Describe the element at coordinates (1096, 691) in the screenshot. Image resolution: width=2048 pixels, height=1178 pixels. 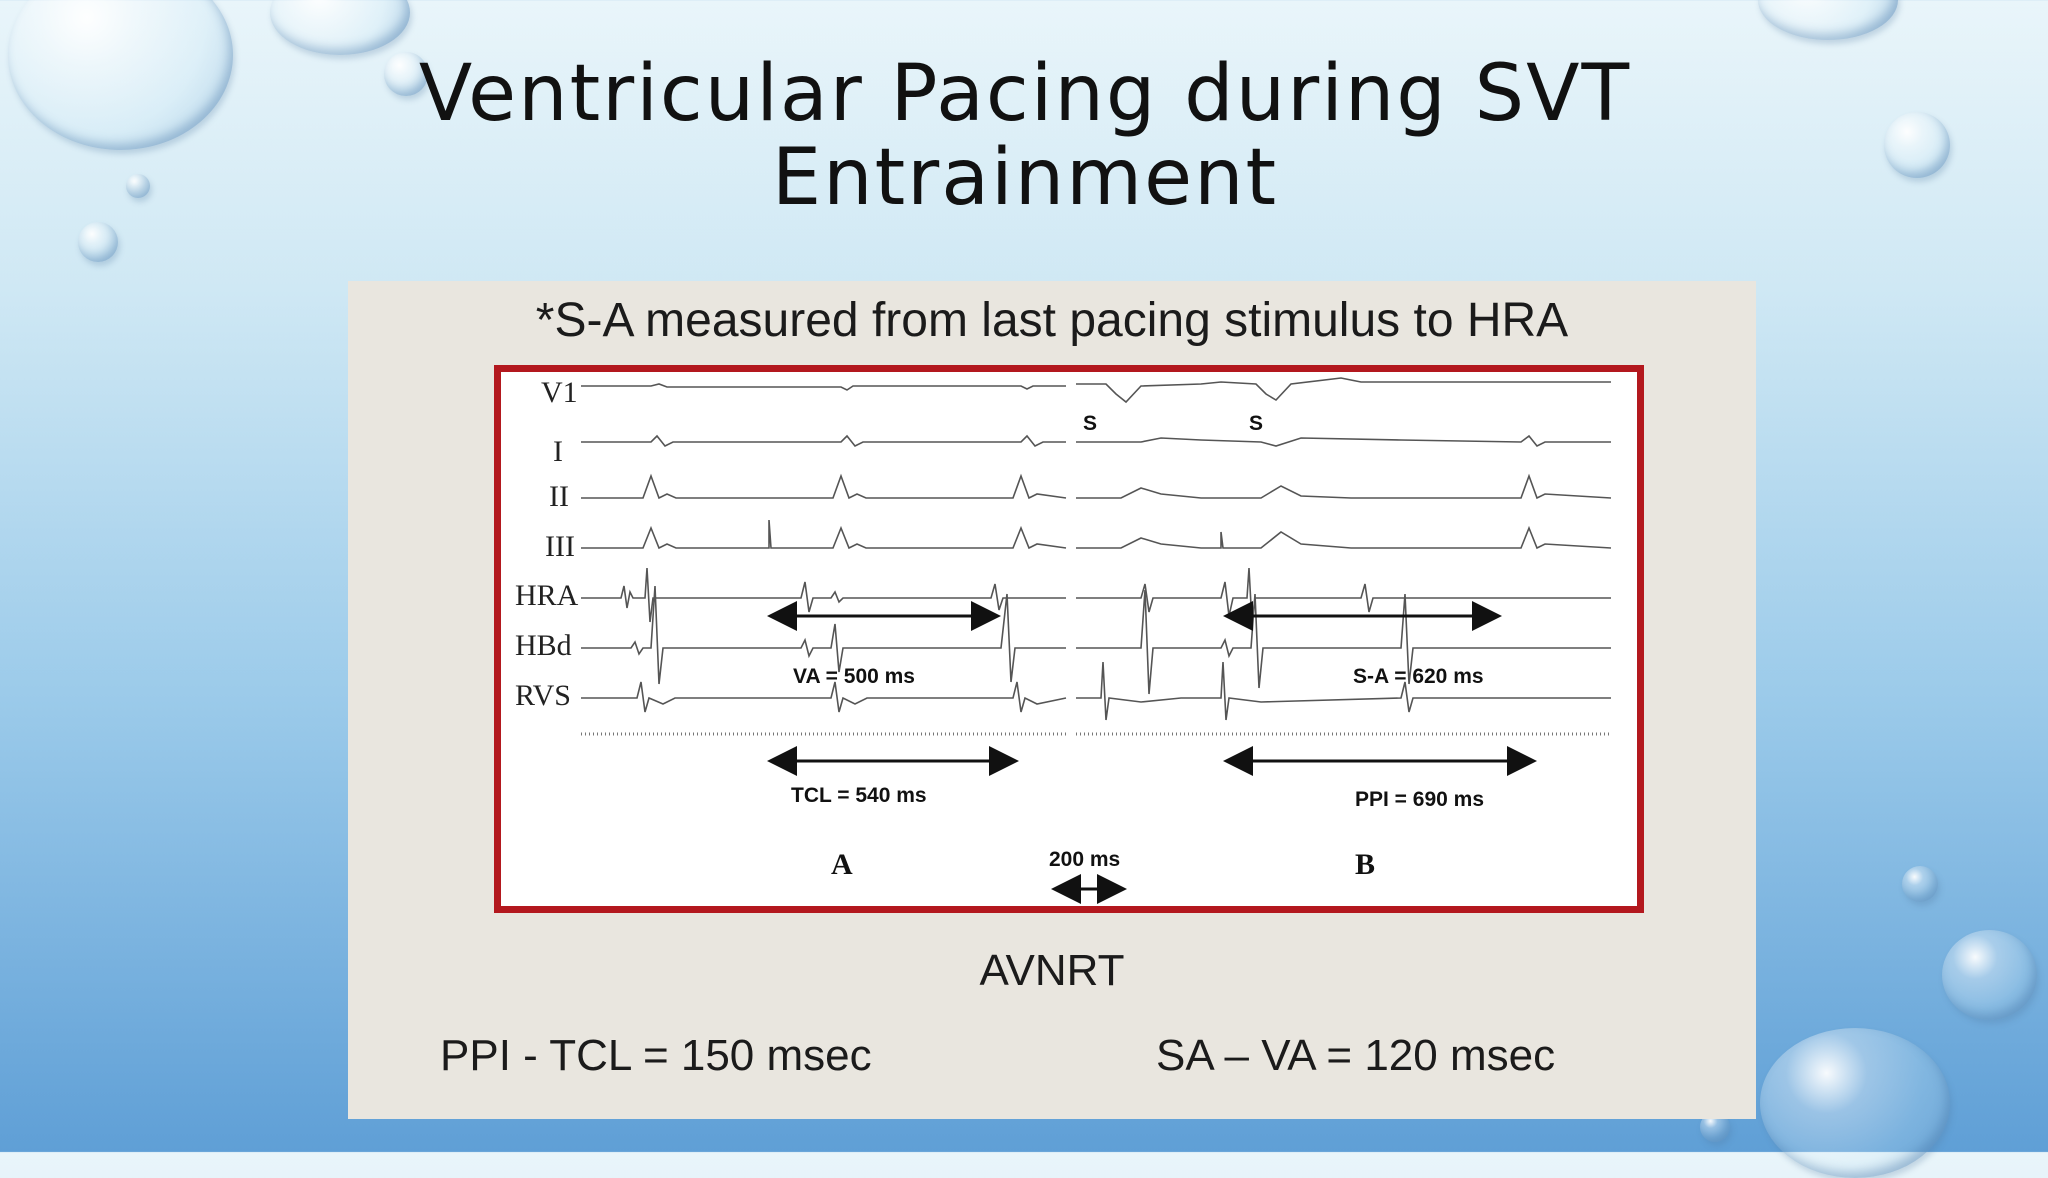
I see `trace-rvs` at that location.